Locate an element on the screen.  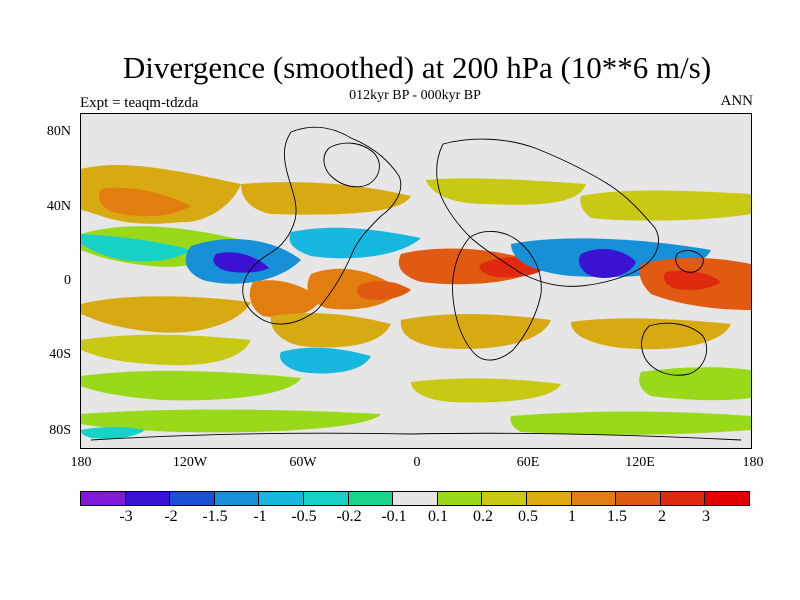
colorbar-label: -0.2 is located at coordinates (349, 516).